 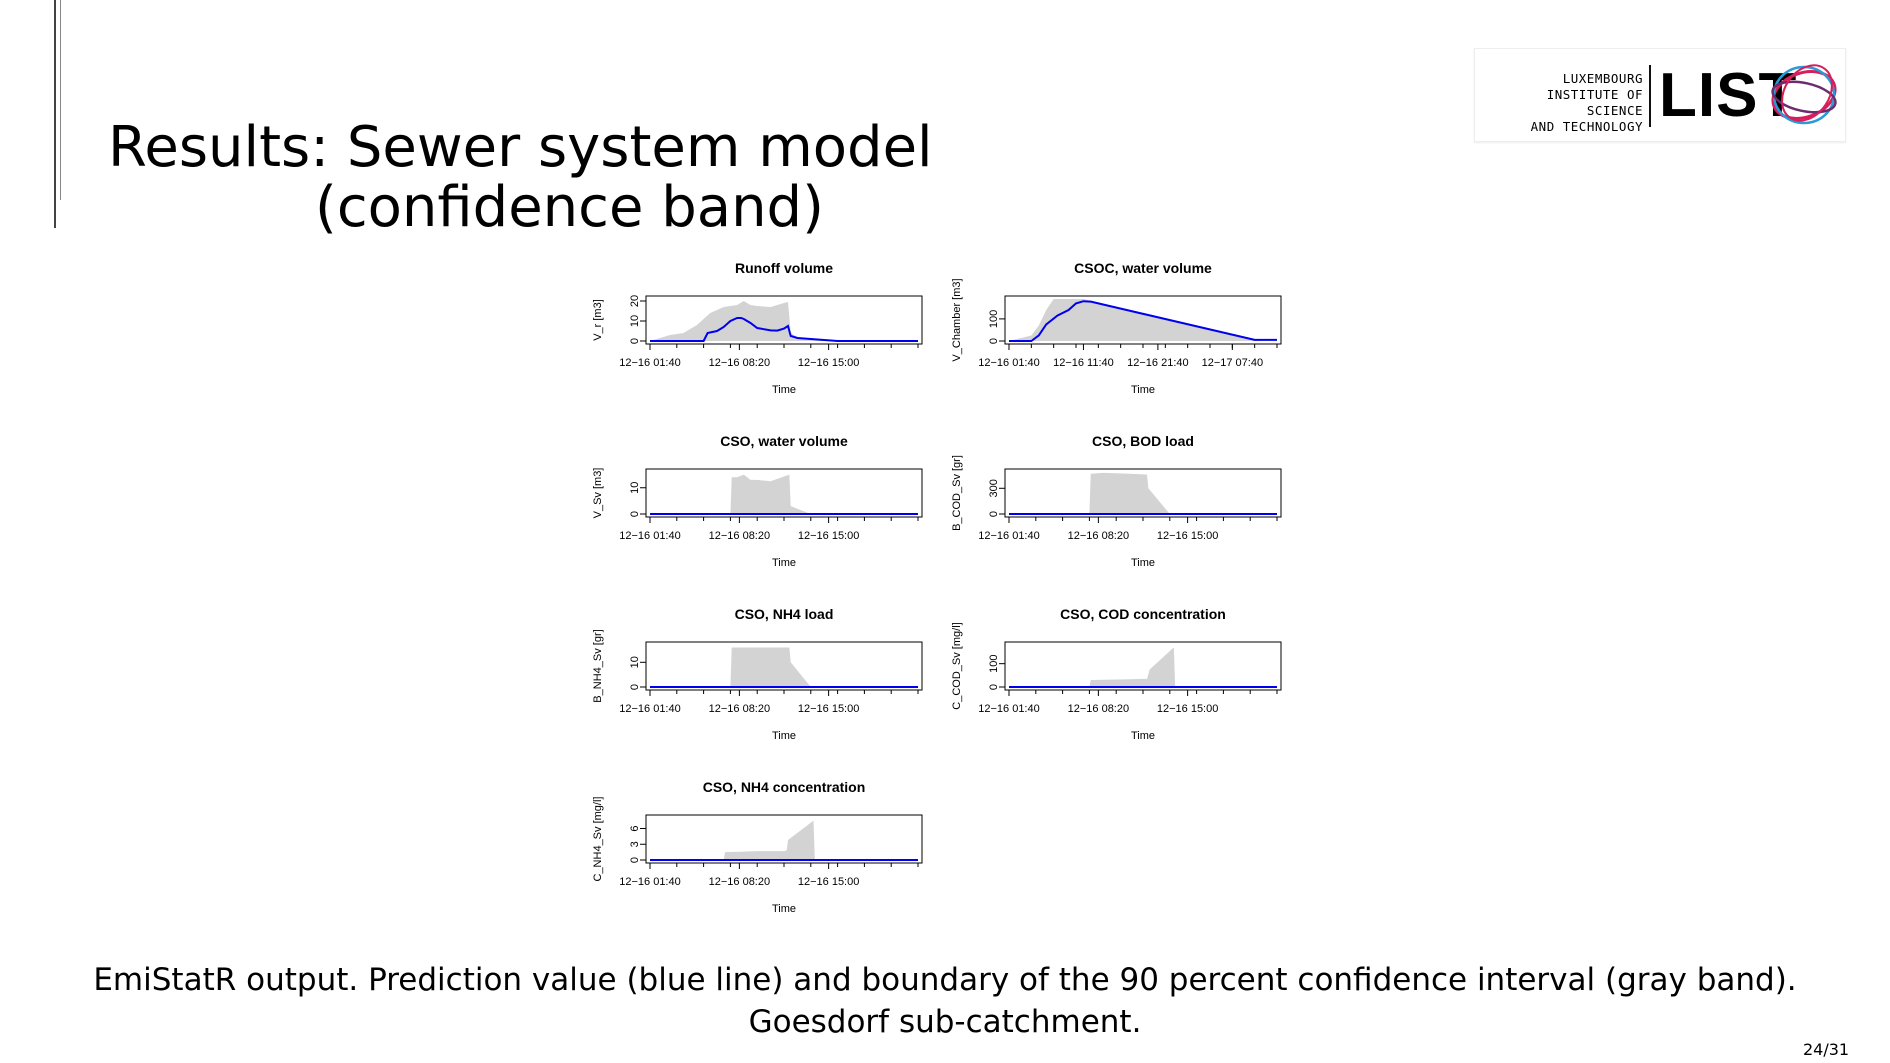 What do you see at coordinates (957, 665) in the screenshot?
I see `y-axis-label: C_COD_Sv [mg/l]` at bounding box center [957, 665].